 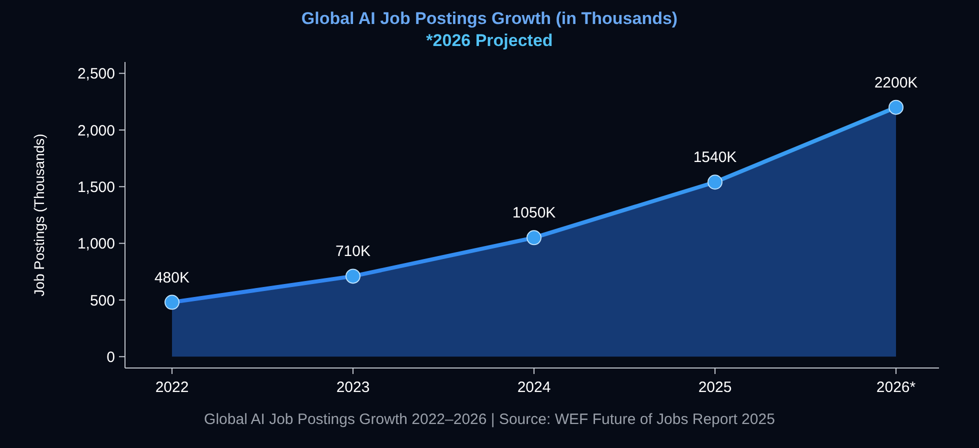 I want to click on x-tick-label: 2025, so click(x=715, y=387).